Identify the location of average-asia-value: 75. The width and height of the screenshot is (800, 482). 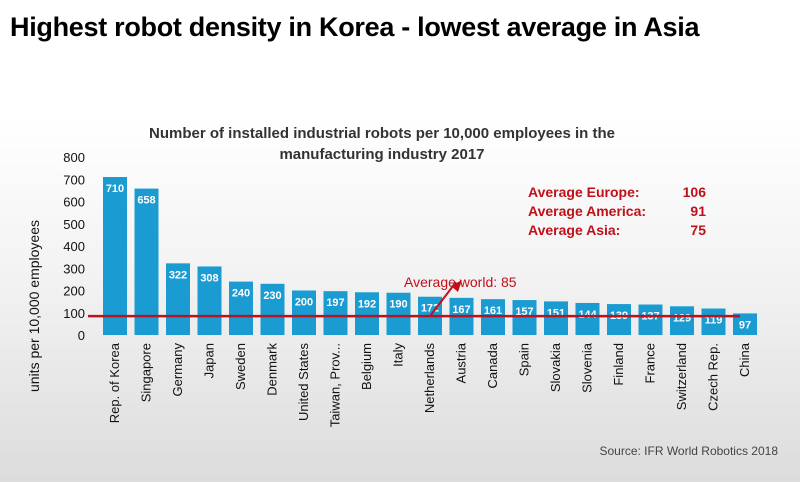
(698, 230).